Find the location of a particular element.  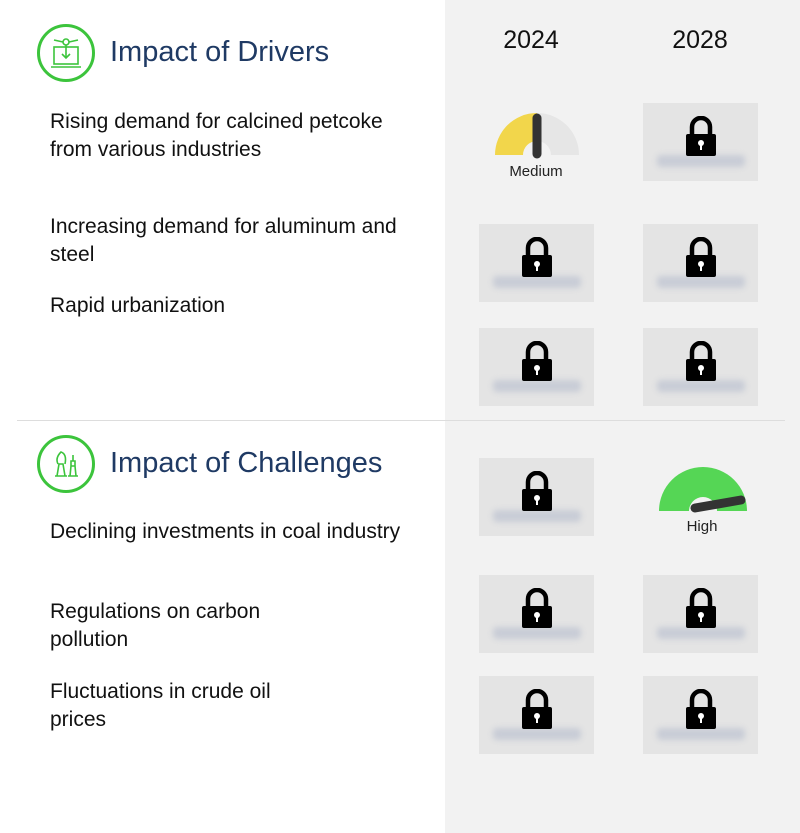

section-divider is located at coordinates (401, 420).